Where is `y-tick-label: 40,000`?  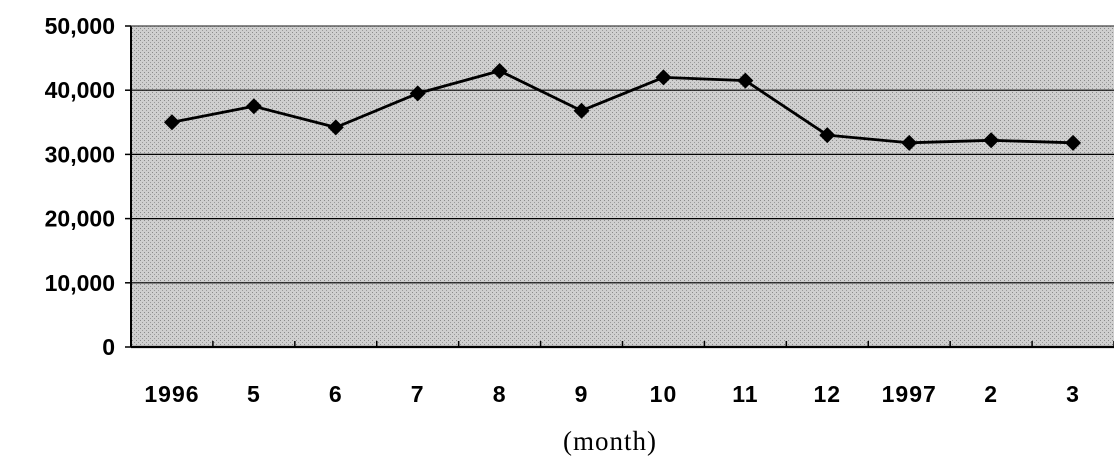
y-tick-label: 40,000 is located at coordinates (80, 90).